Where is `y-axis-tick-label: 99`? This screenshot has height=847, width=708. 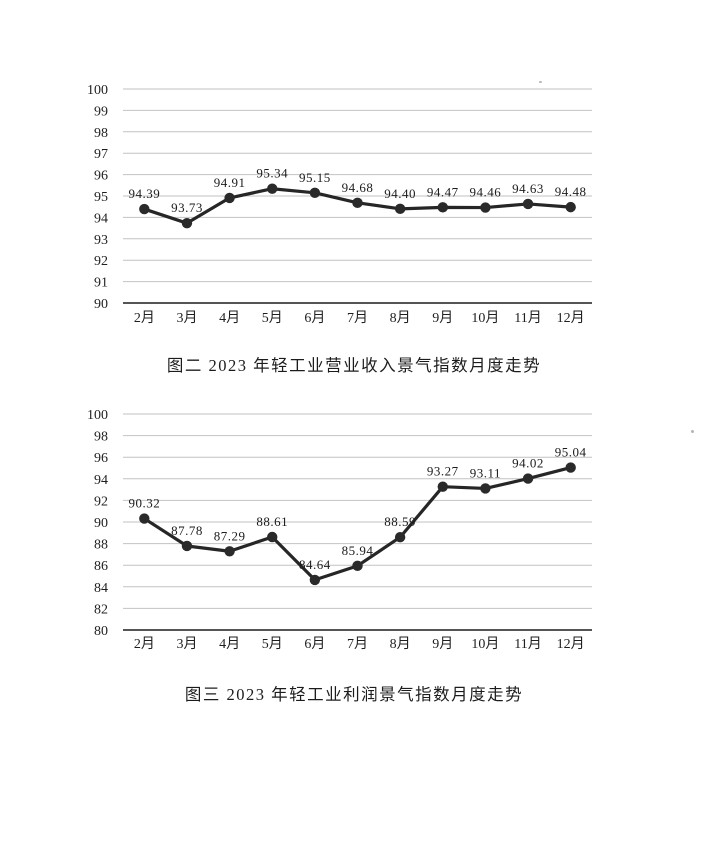 y-axis-tick-label: 99 is located at coordinates (101, 111).